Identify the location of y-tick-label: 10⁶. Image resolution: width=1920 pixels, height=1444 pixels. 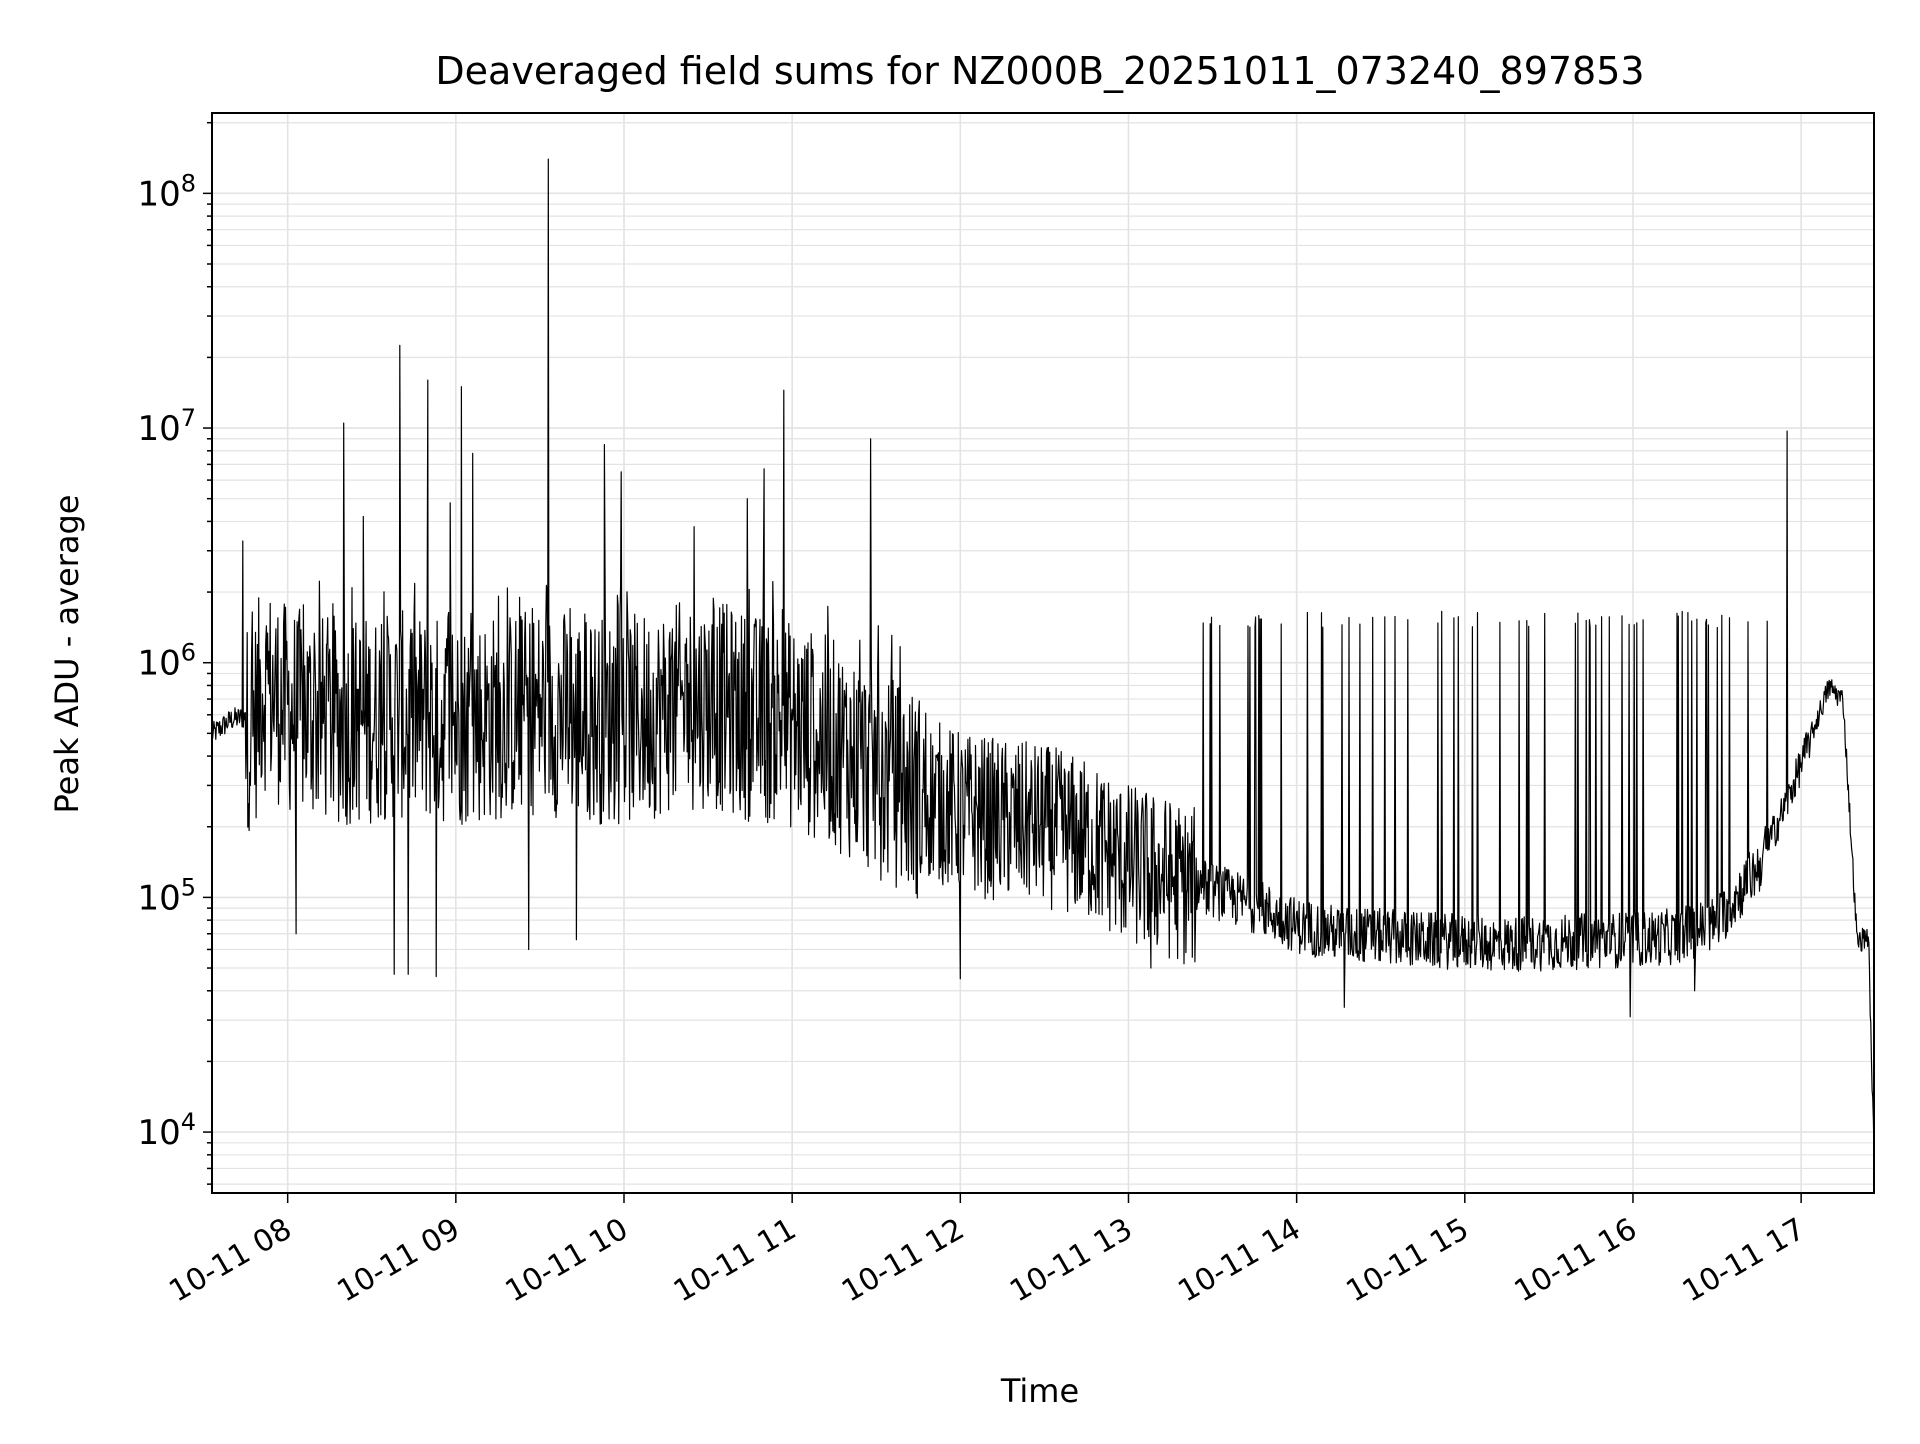
(166, 661).